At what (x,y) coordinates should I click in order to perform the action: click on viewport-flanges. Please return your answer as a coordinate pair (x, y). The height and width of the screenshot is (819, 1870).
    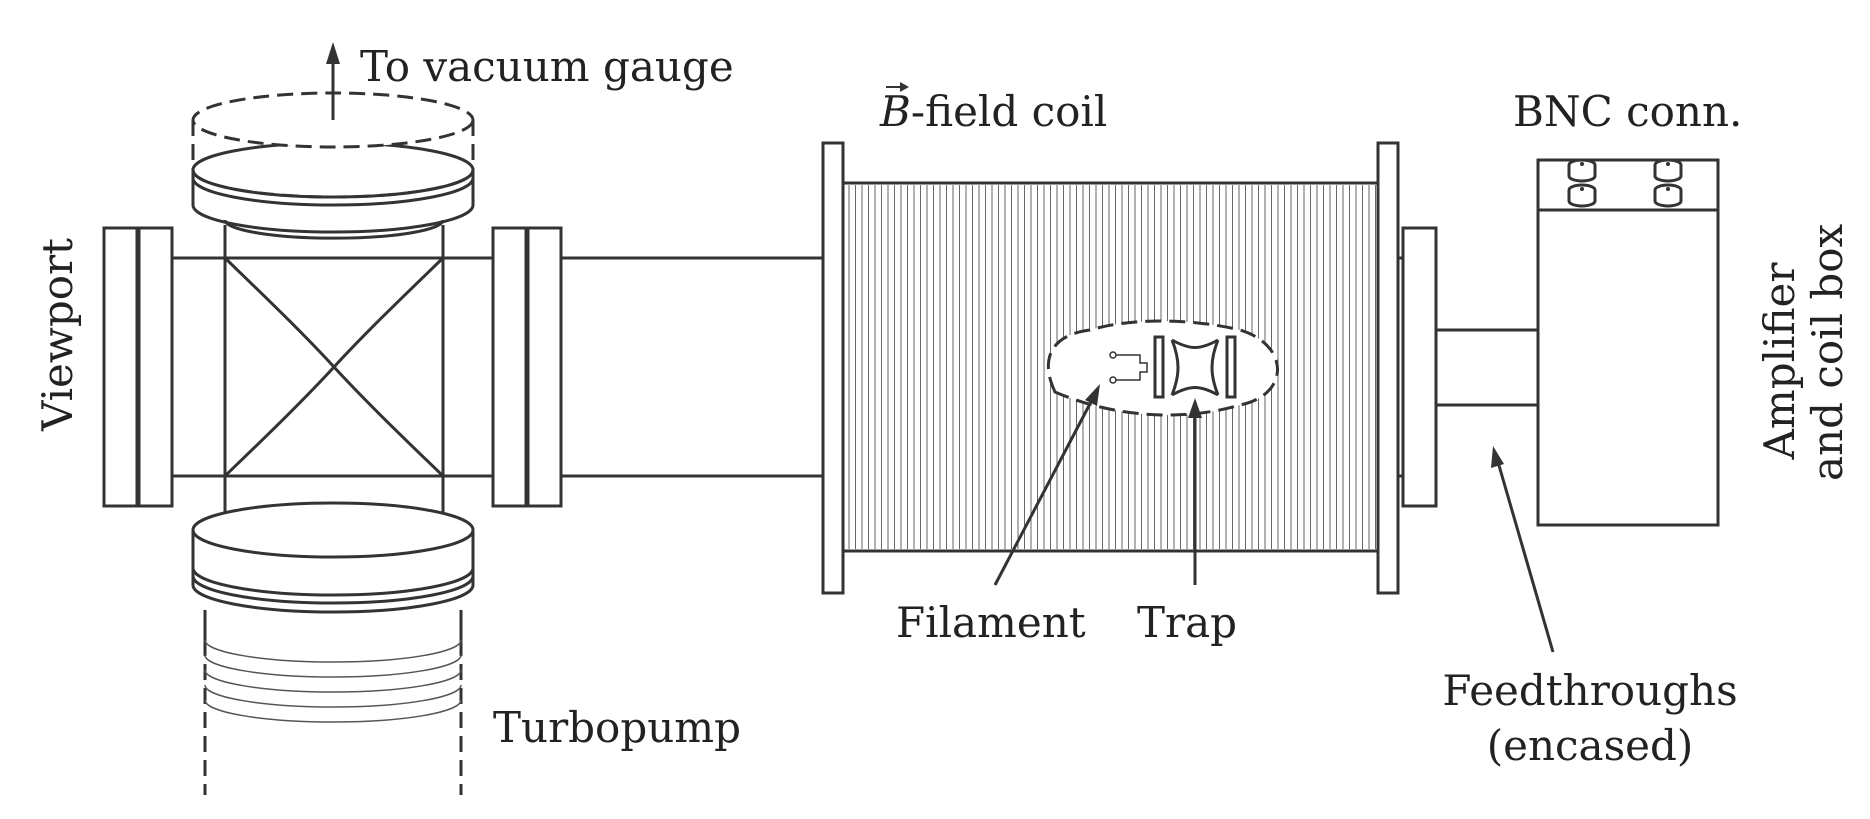
    Looking at the image, I should click on (138, 367).